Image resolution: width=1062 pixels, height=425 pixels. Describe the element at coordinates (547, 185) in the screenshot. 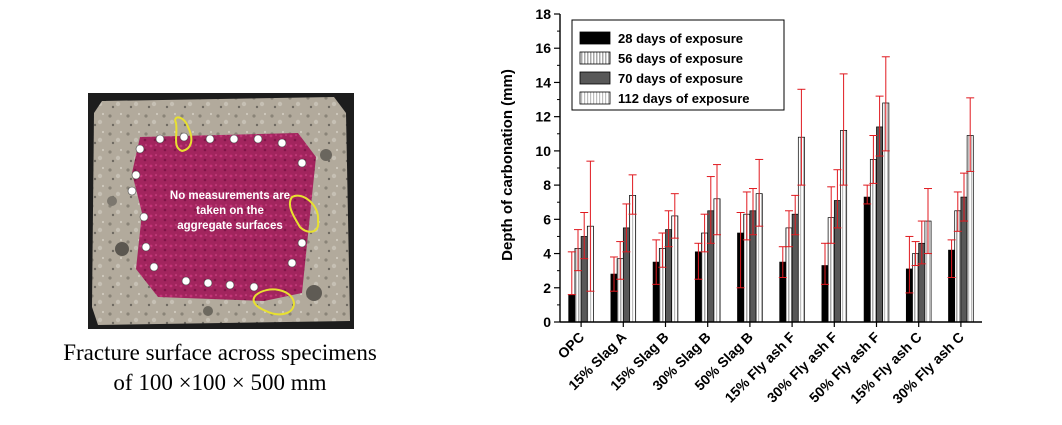

I see `y-tick-label: 8` at that location.